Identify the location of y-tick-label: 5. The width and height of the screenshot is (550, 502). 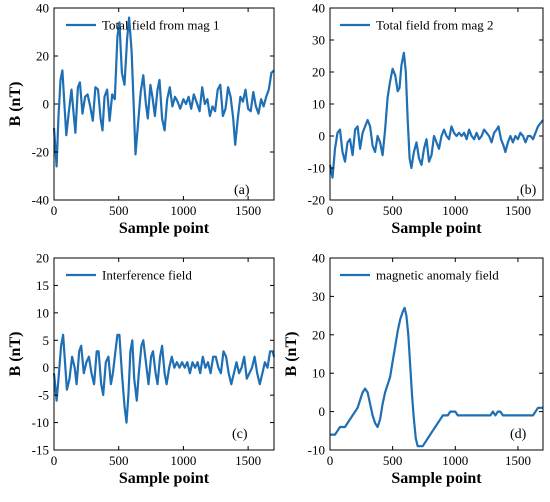
(46, 340).